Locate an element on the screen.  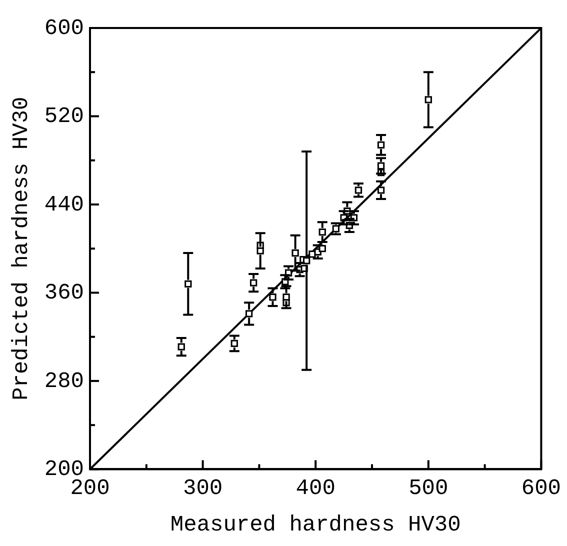
y-tick-label: 600 is located at coordinates (64, 28).